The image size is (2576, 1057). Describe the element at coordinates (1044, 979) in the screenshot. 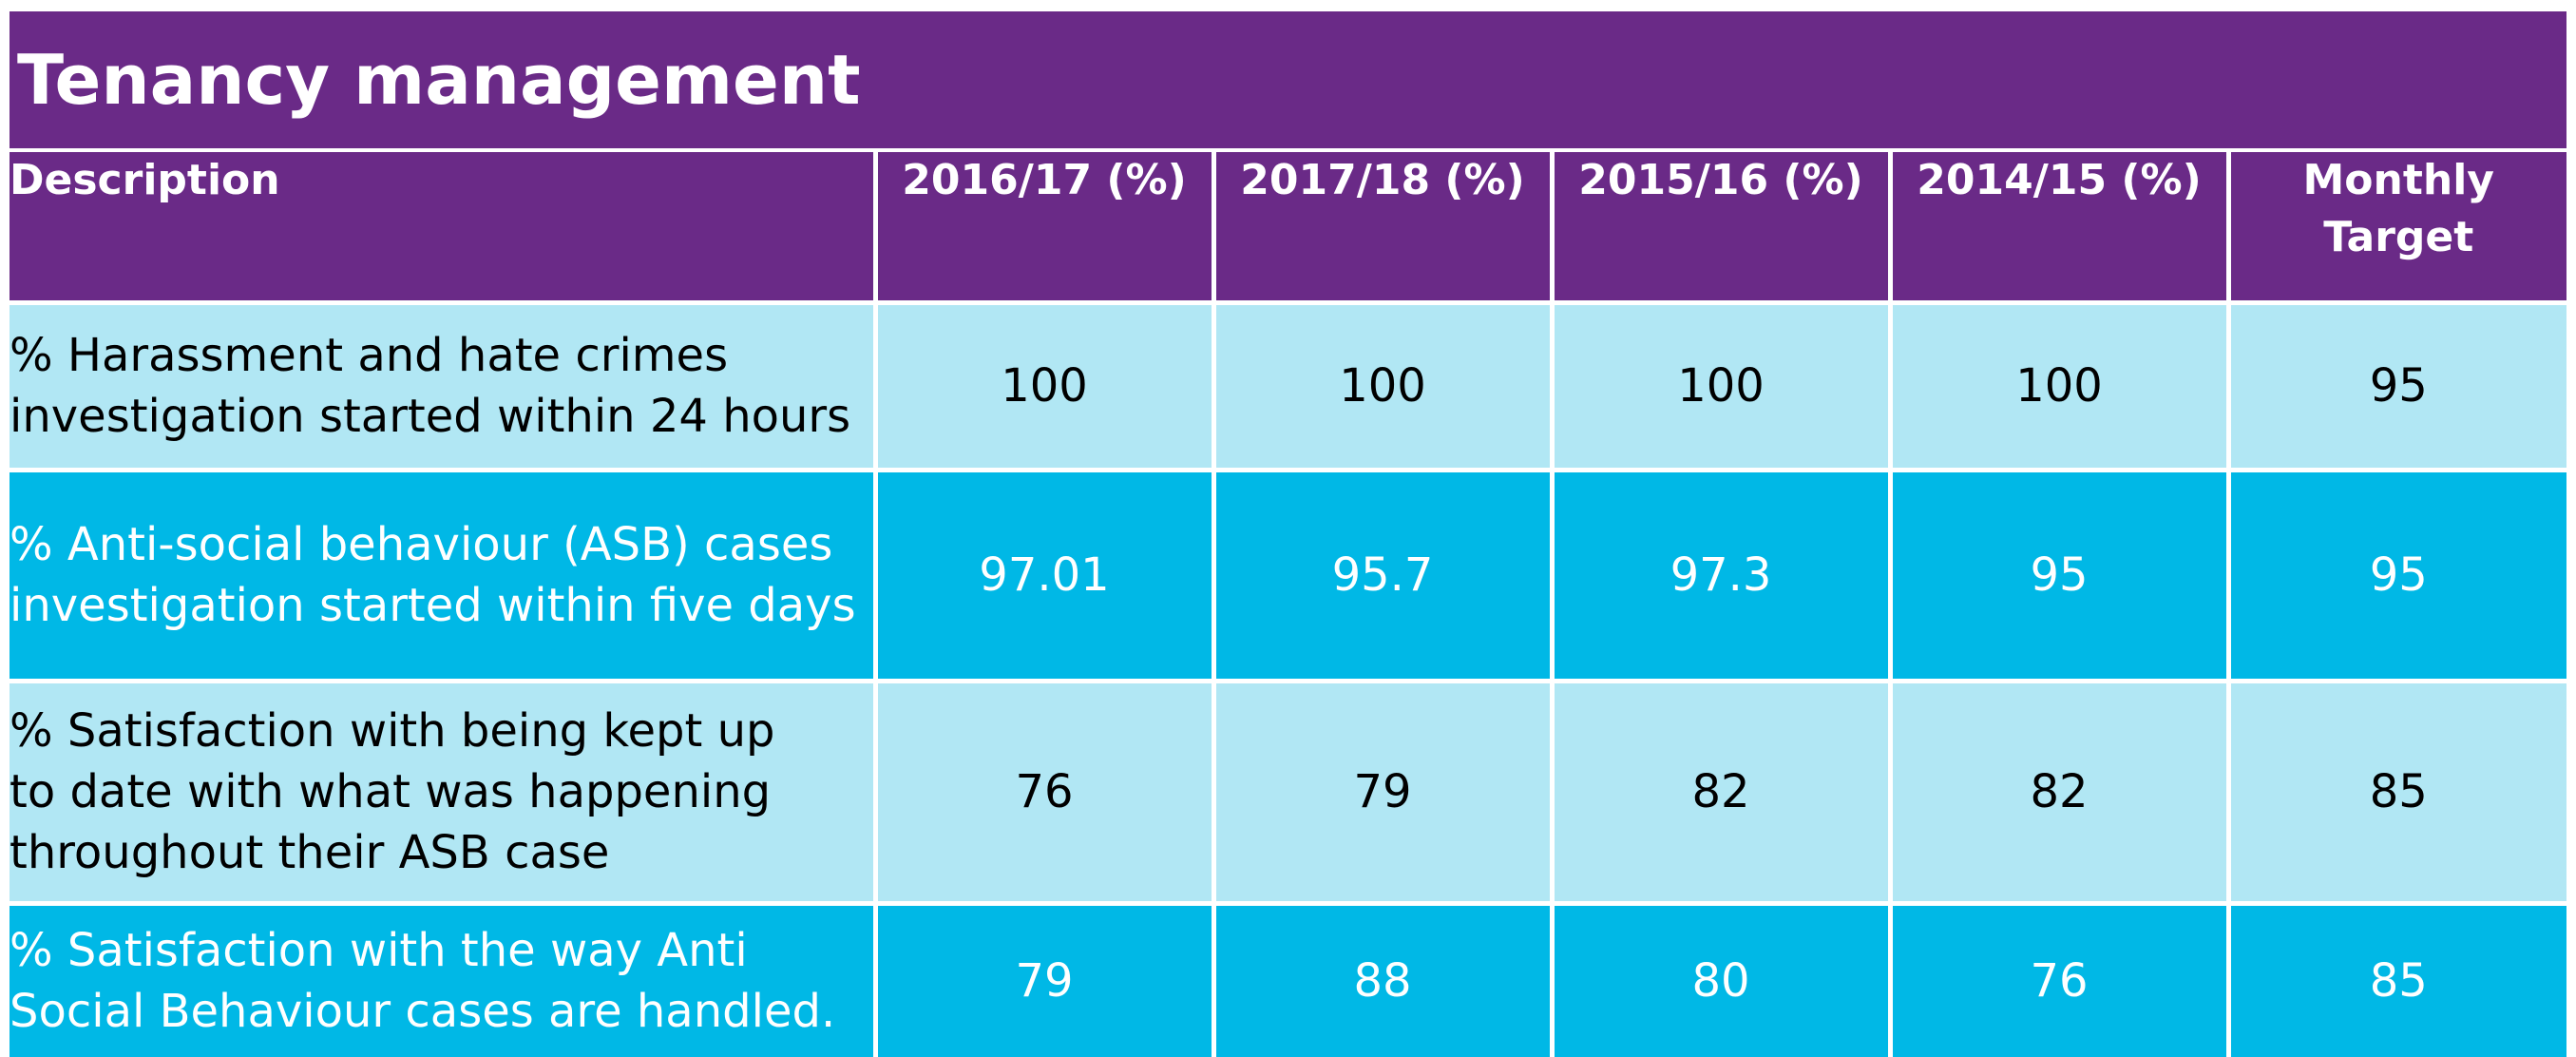

I see `cell-2016-17: 79` at that location.